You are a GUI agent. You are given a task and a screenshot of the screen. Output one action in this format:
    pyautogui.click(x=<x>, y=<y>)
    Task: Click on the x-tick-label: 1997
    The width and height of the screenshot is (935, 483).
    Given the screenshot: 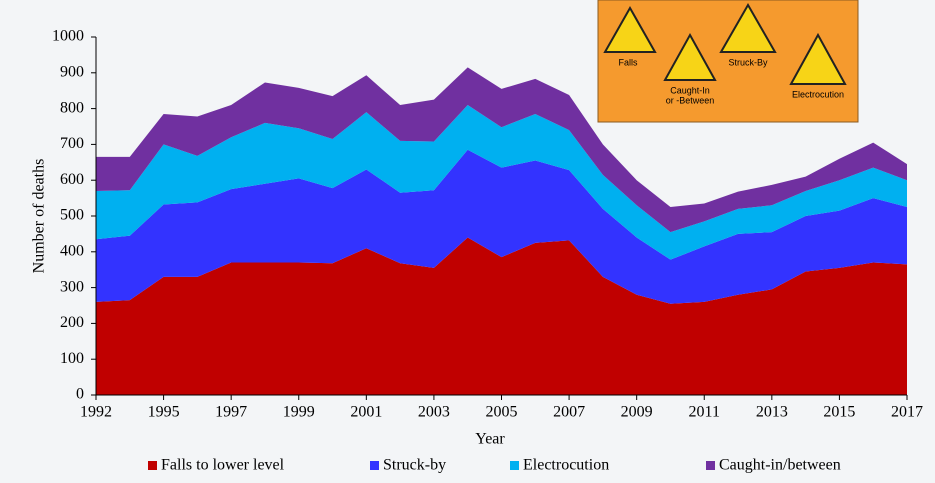 What is the action you would take?
    pyautogui.click(x=231, y=412)
    